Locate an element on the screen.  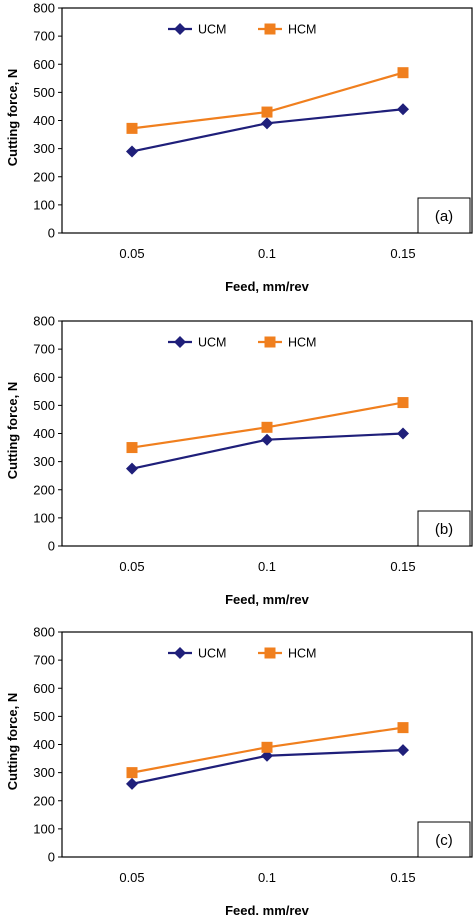
panel-label: (b) is located at coordinates (444, 529).